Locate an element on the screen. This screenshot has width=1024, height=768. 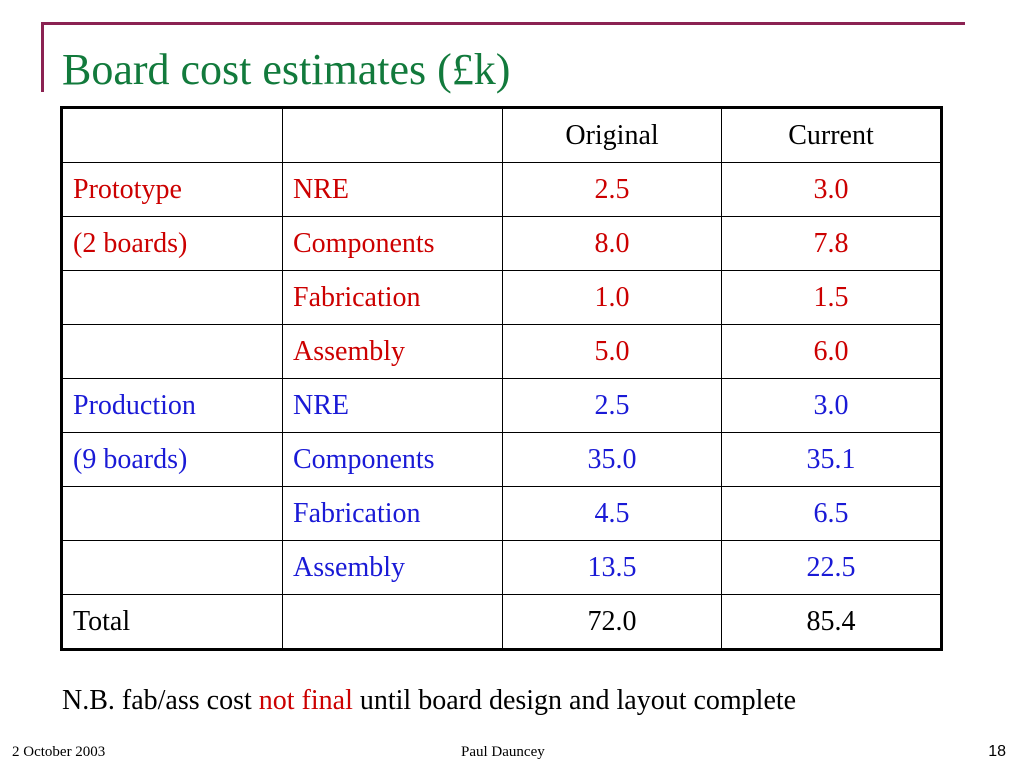
table-row: Fabrication 4.5 6.5 is located at coordinates (501, 513).